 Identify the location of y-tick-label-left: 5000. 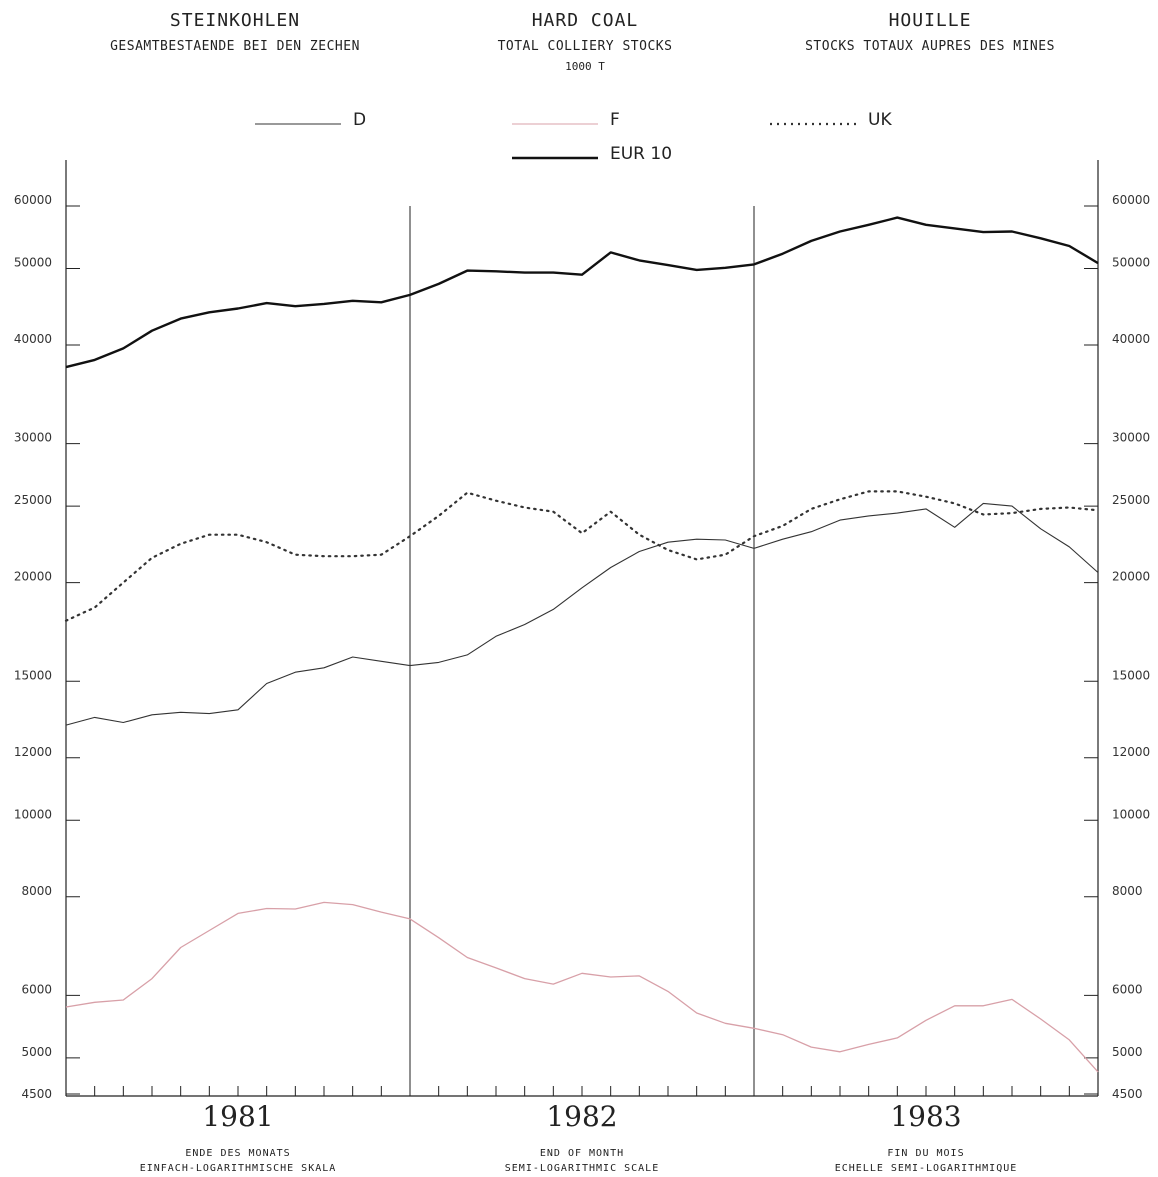
(36, 1052).